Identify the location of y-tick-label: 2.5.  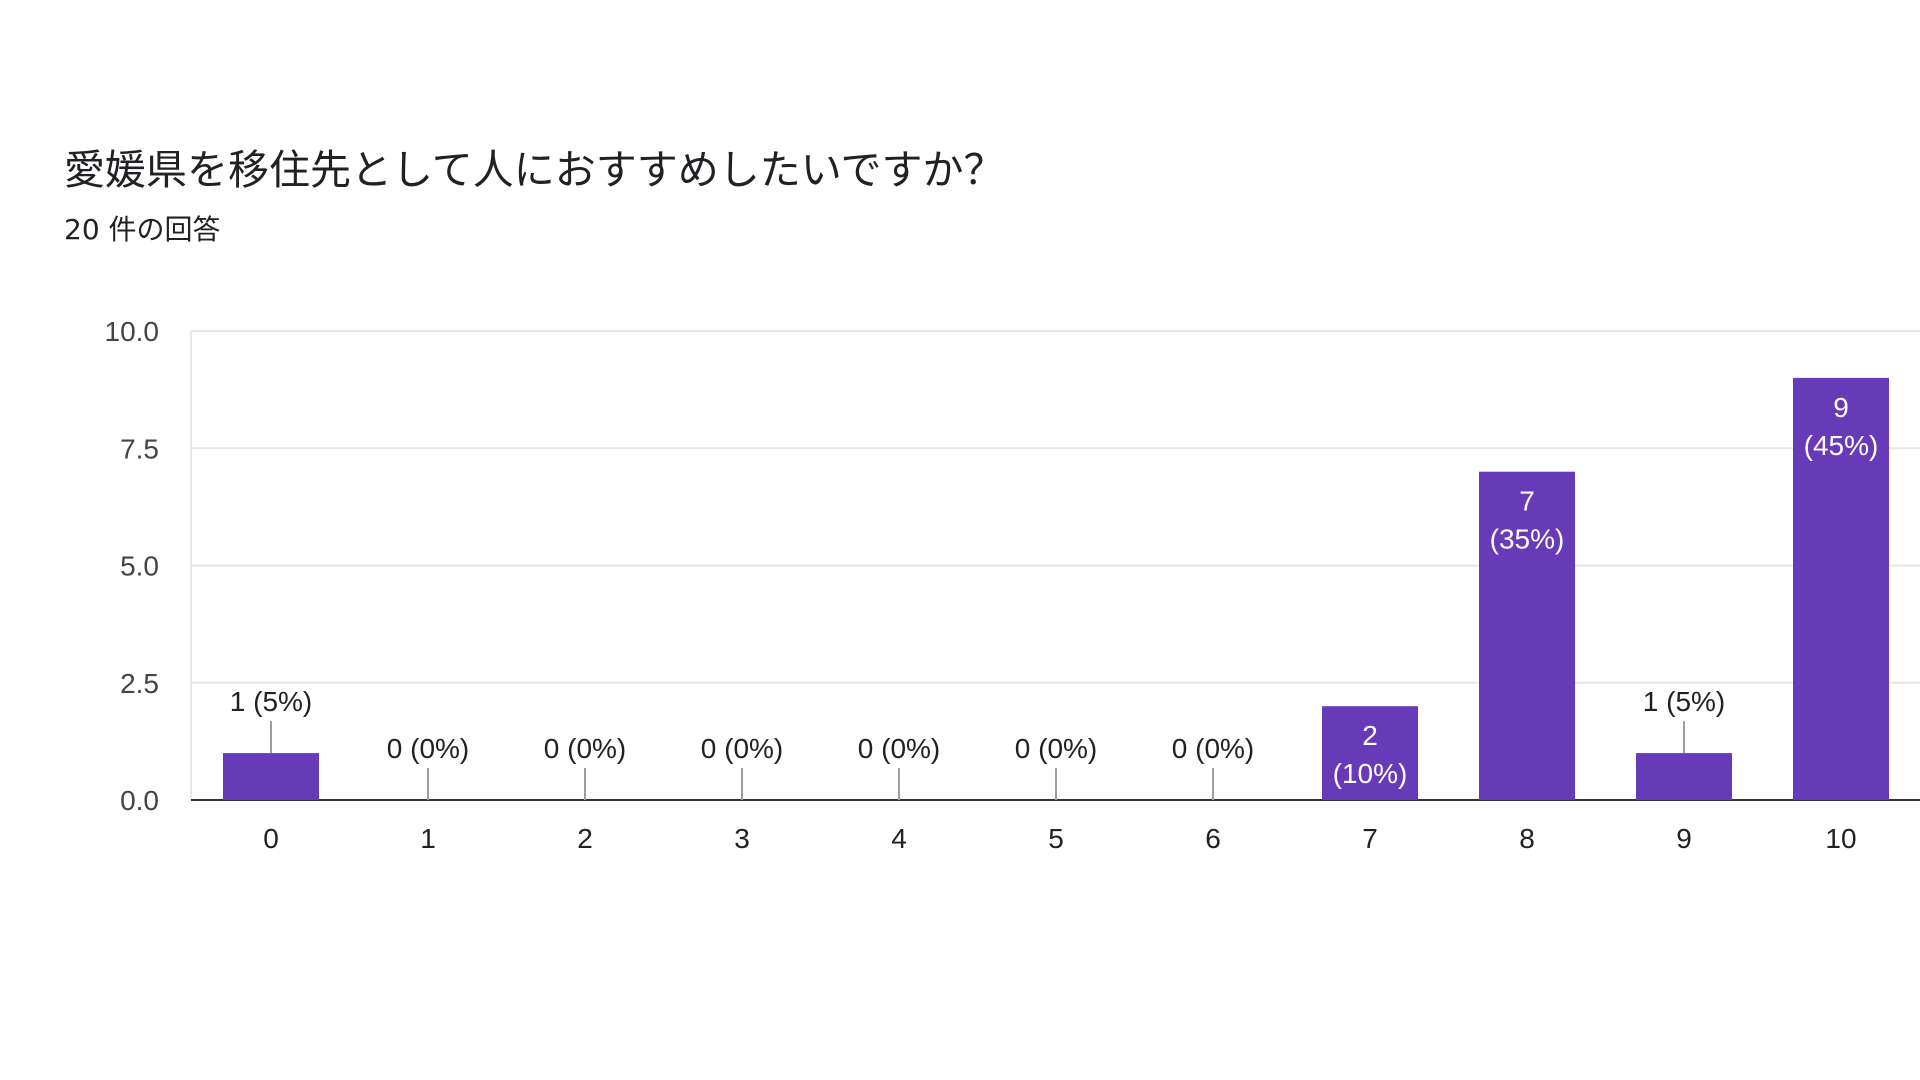
(139, 683).